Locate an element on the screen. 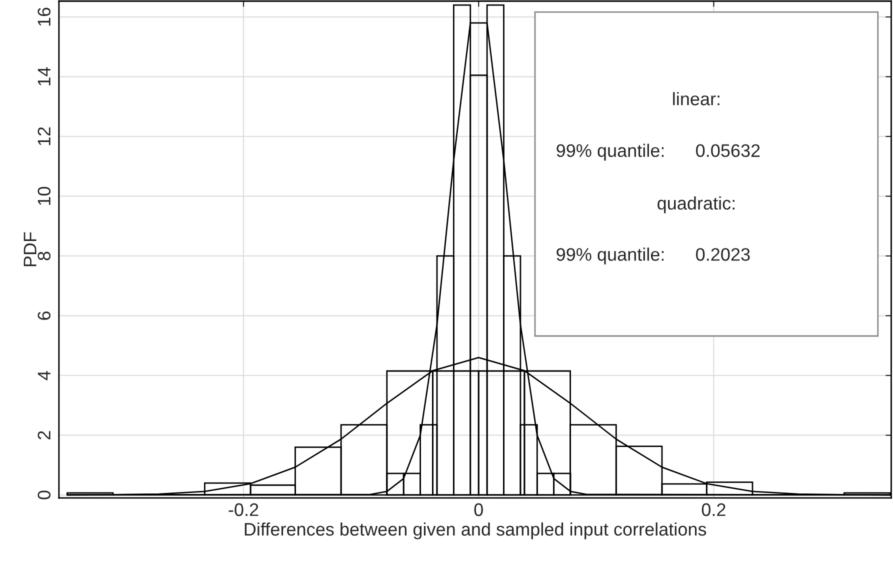  annotation: 99% quantile: 0.2023 is located at coordinates (653, 256).